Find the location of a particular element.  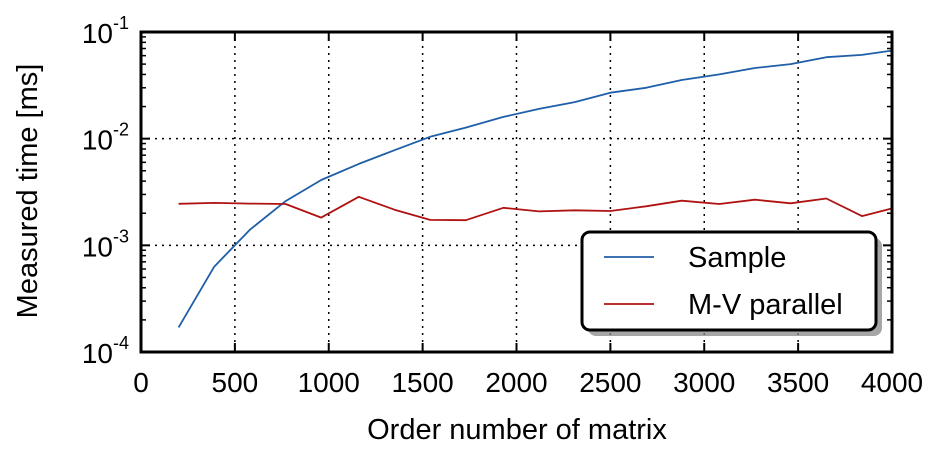

y-tick-label: 10⁻² is located at coordinates (105, 138).